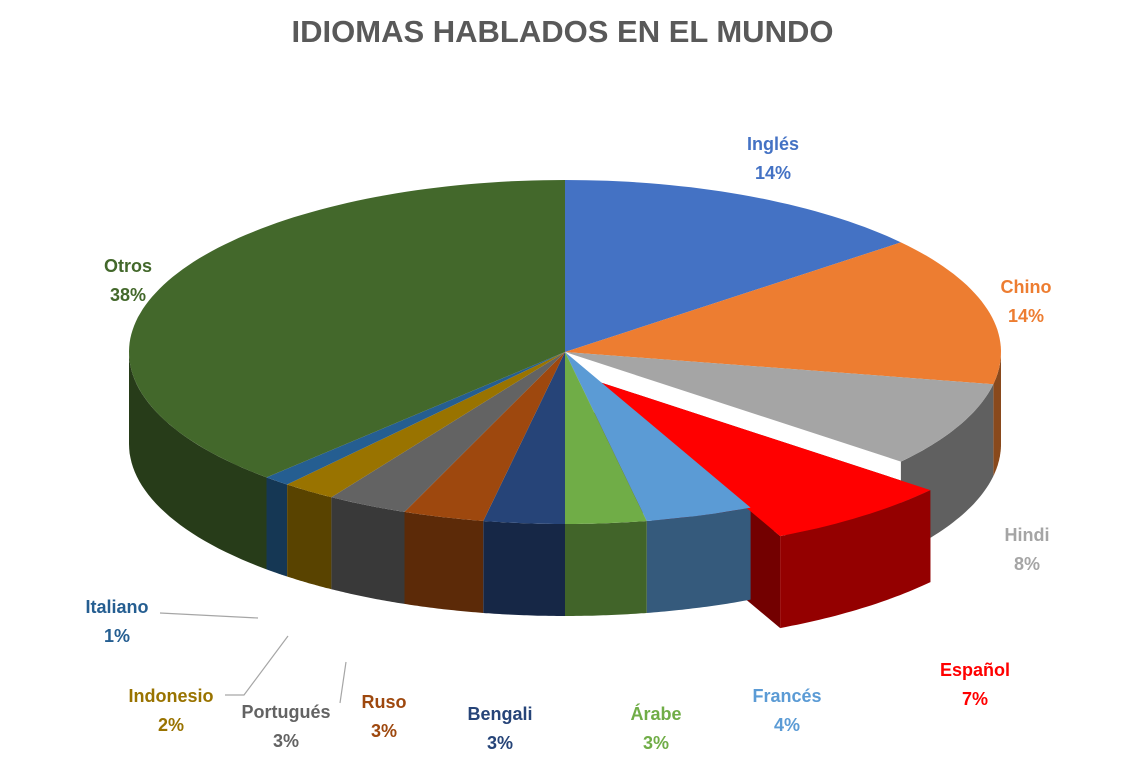  I want to click on leader-line-indonesio, so click(257, 665).